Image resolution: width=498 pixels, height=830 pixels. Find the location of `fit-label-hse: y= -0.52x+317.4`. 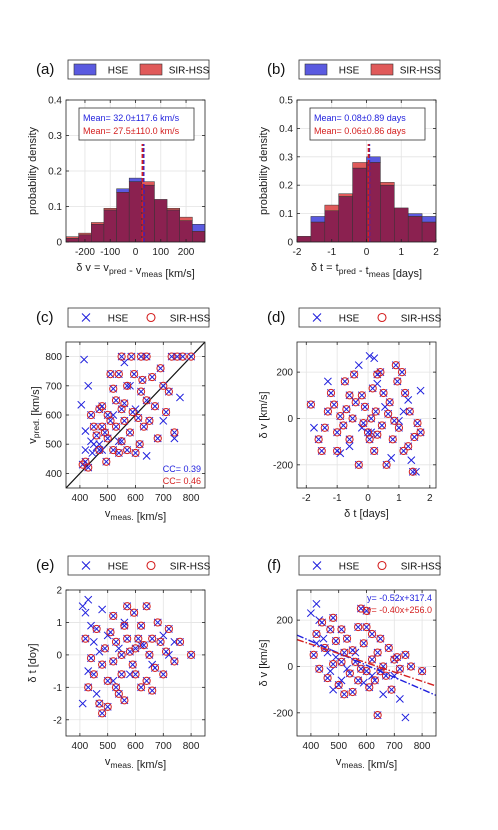

fit-label-hse: y= -0.52x+317.4 is located at coordinates (399, 598).